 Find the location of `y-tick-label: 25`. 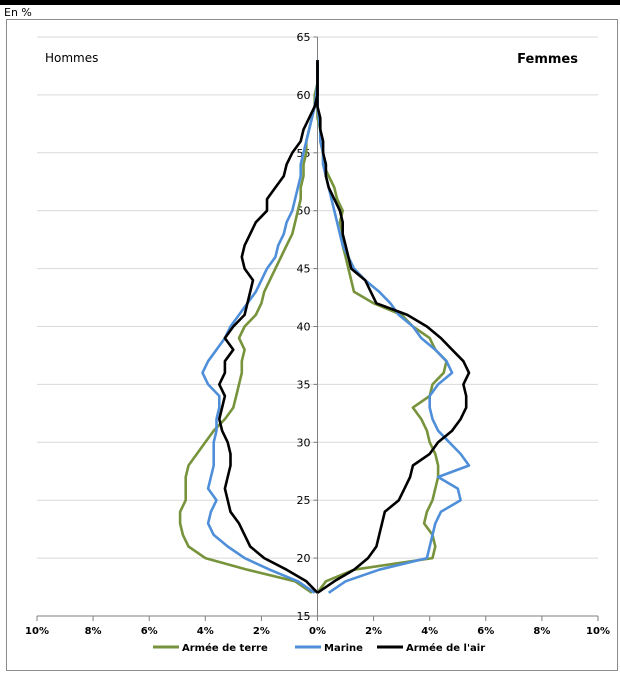

y-tick-label: 25 is located at coordinates (304, 500).